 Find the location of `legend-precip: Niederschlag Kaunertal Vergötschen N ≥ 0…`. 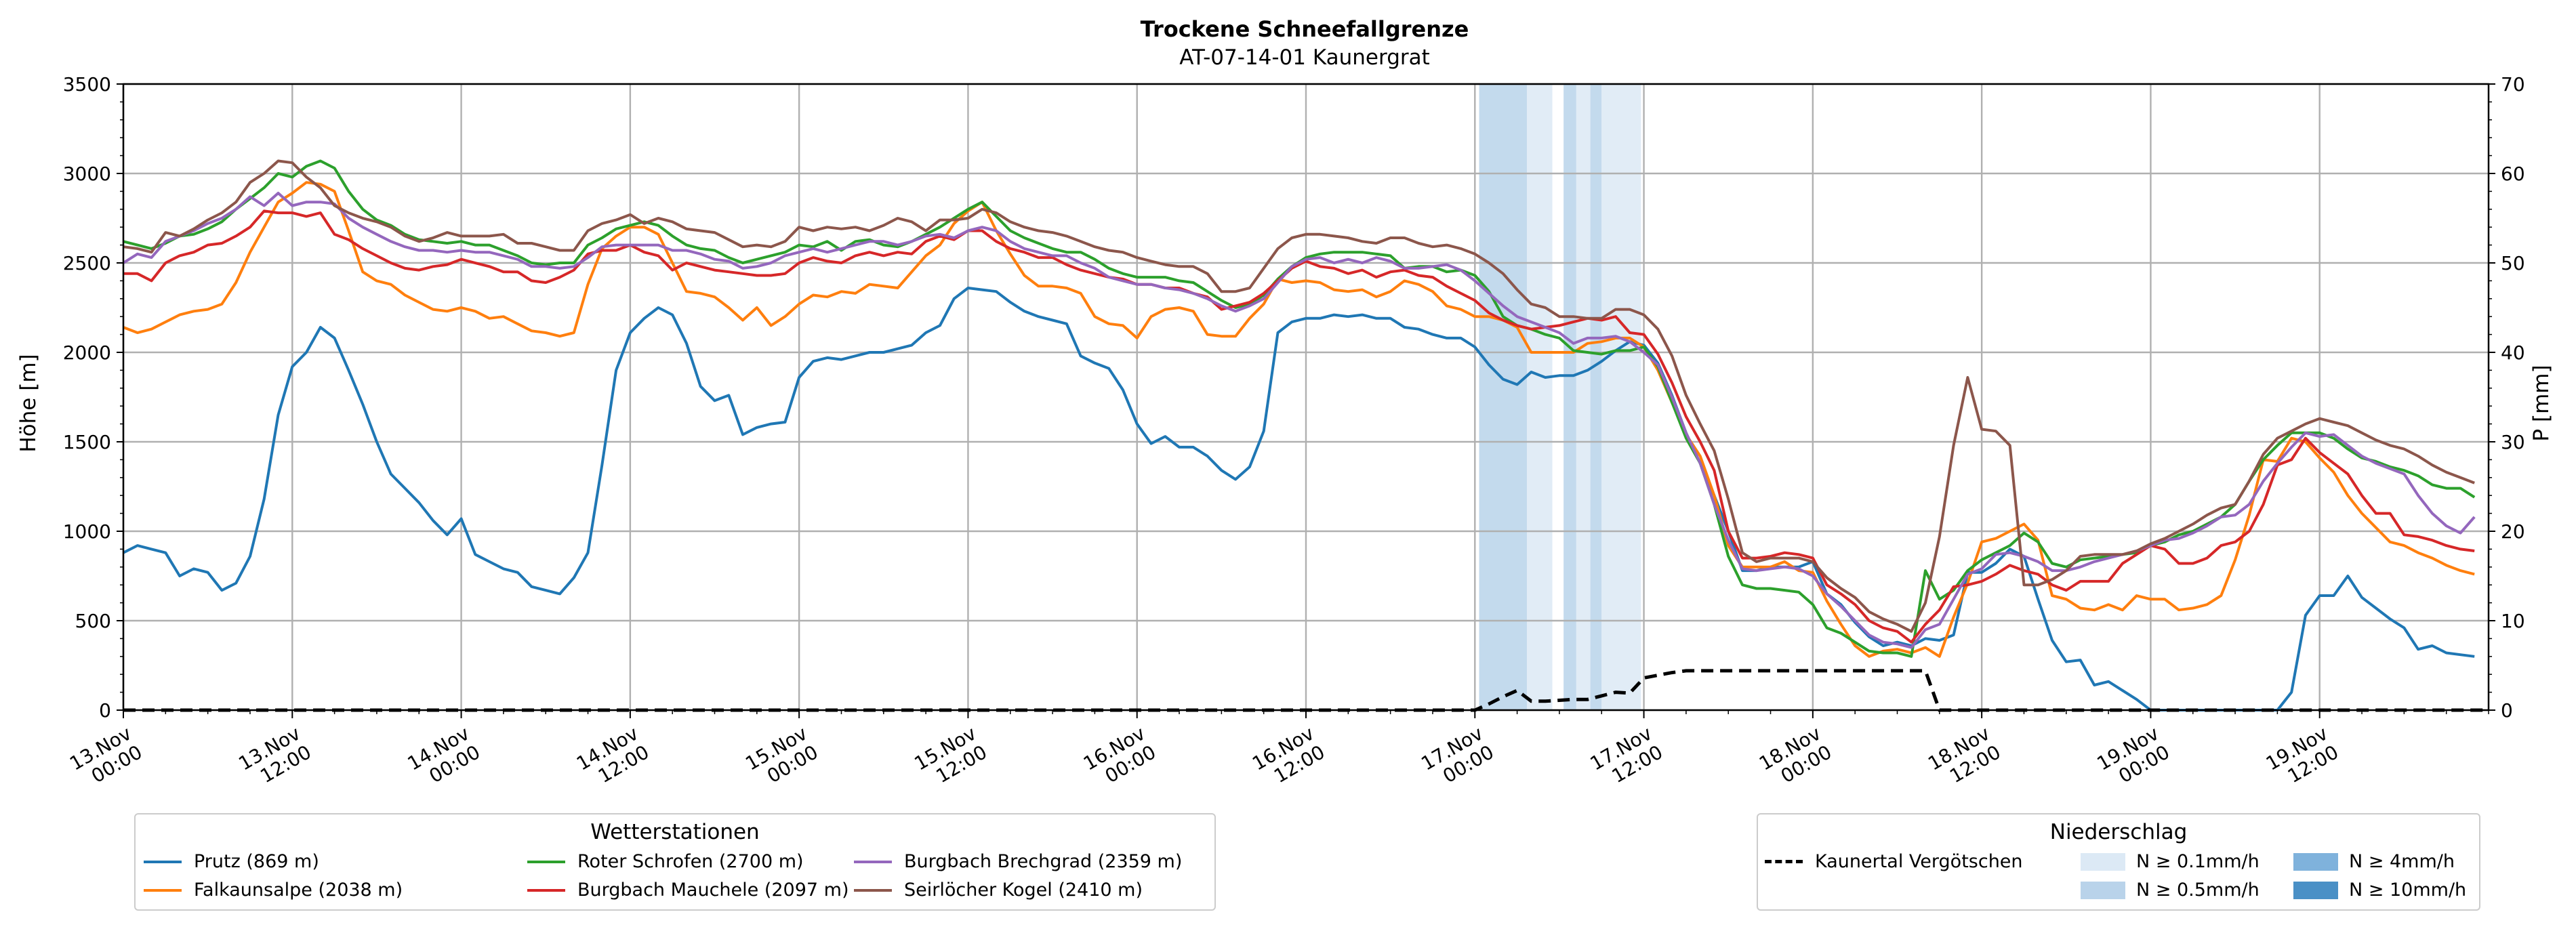

legend-precip: Niederschlag Kaunertal Vergötschen N ≥ 0… is located at coordinates (2119, 862).